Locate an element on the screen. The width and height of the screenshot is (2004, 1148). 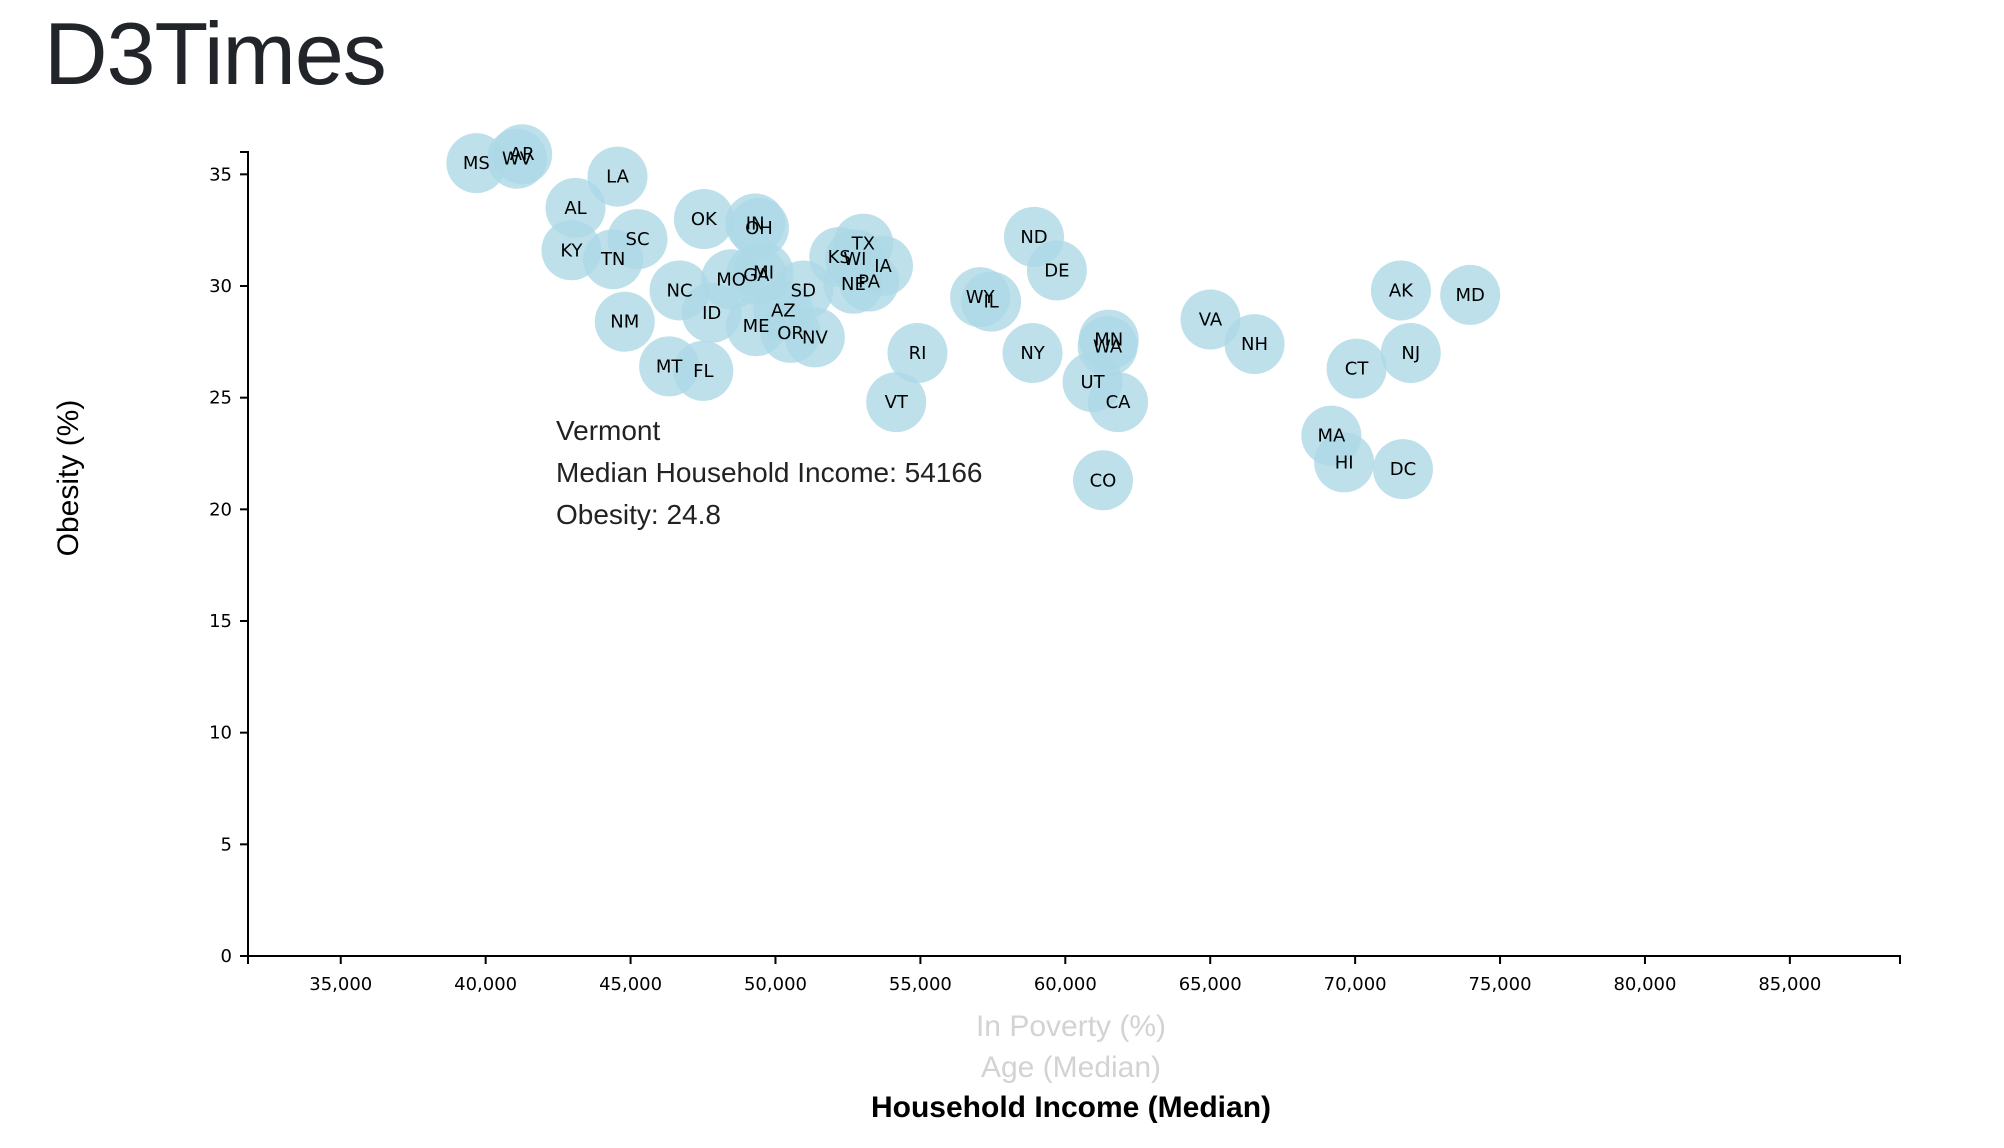
state-label-mn: MN is located at coordinates (1108, 340).